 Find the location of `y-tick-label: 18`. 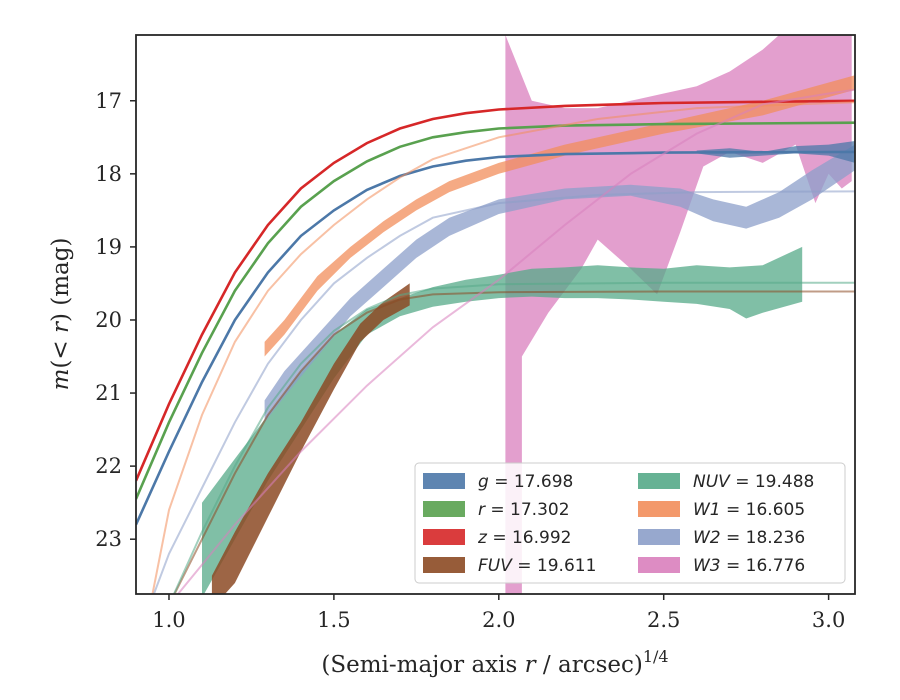

y-tick-label: 18 is located at coordinates (108, 174).